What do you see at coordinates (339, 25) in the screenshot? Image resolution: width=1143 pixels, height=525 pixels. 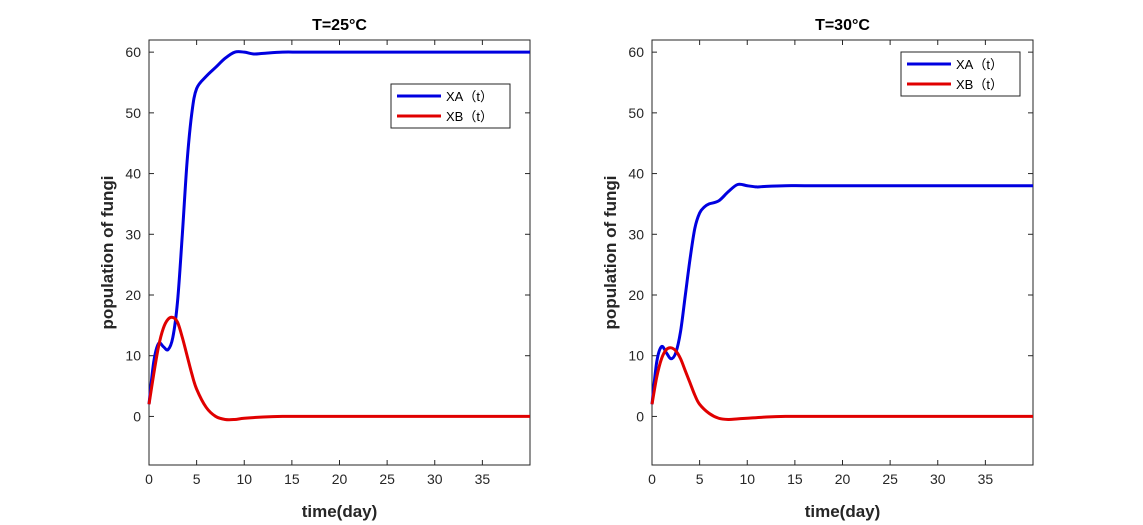 I see `chart-title: T=25°C` at bounding box center [339, 25].